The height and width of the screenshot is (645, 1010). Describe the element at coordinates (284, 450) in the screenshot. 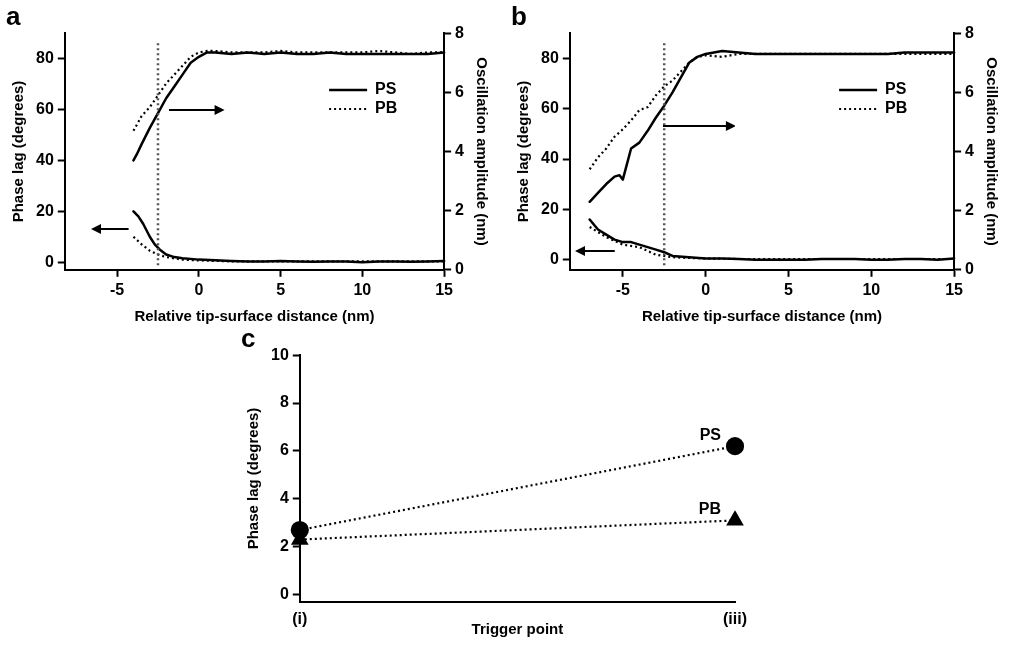

I see `y-tick-label: 6` at that location.